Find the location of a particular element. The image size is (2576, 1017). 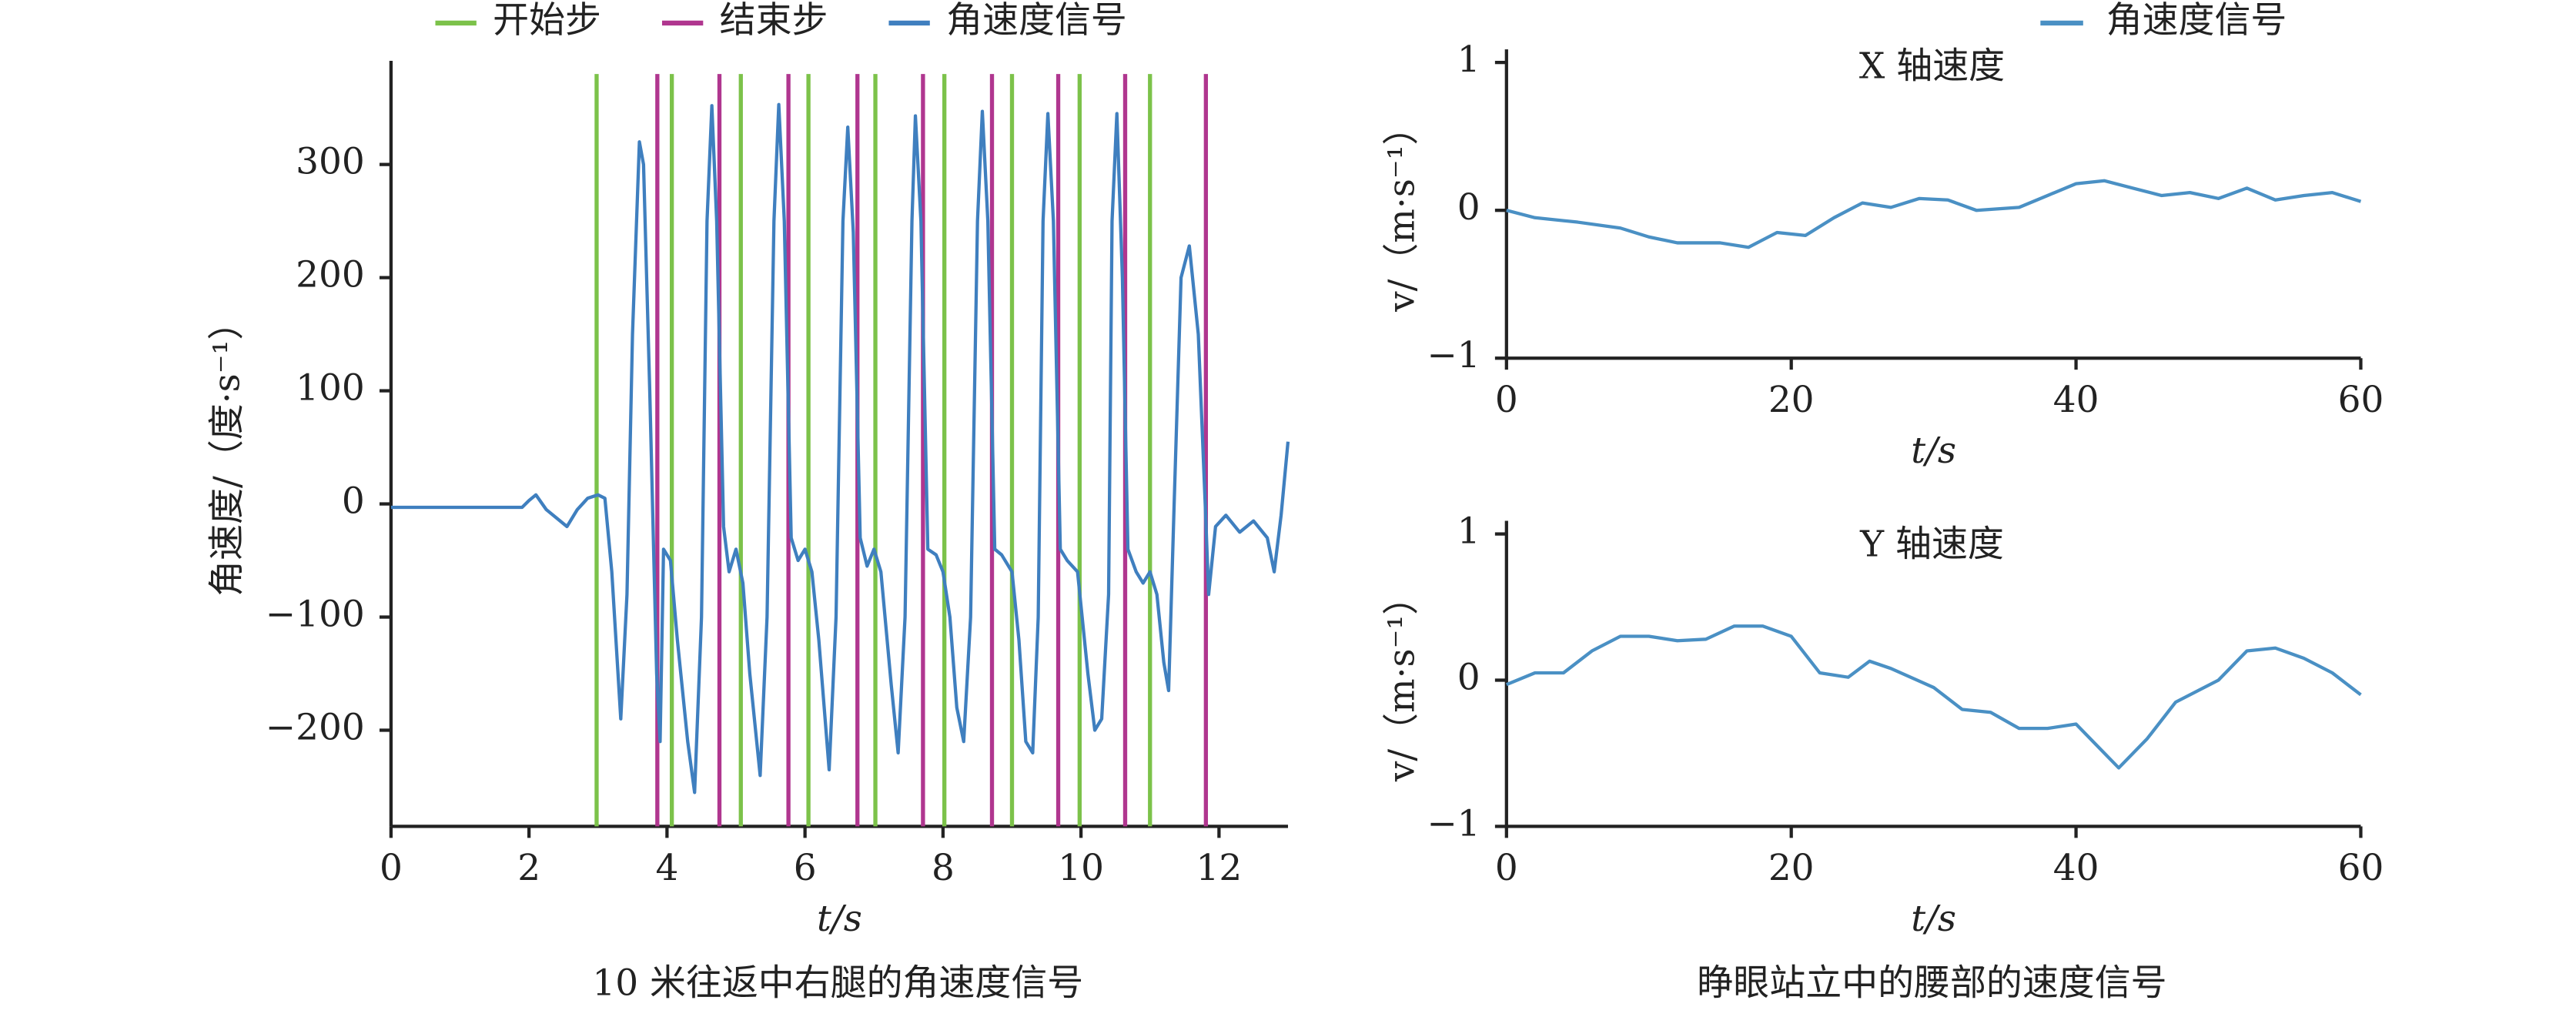

x-tick-label: 6 is located at coordinates (806, 868).